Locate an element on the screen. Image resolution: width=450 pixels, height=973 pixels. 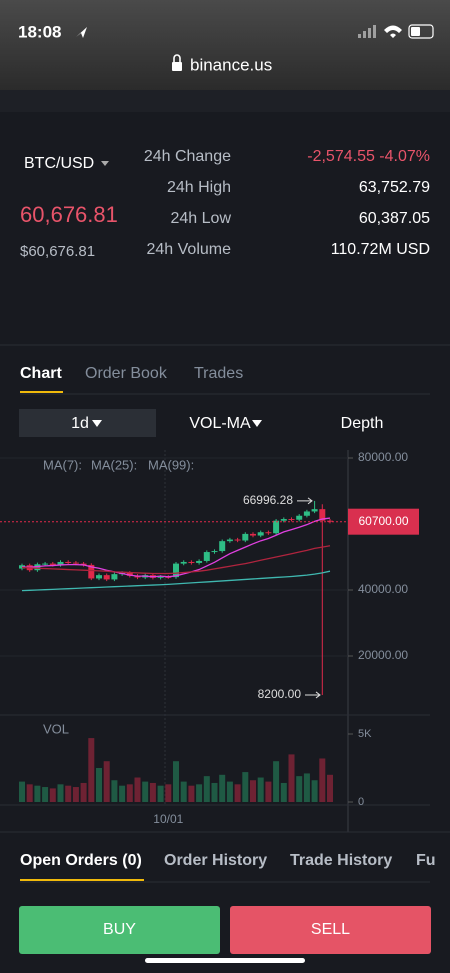
stat-value: 60,387.05 is located at coordinates (394, 218).